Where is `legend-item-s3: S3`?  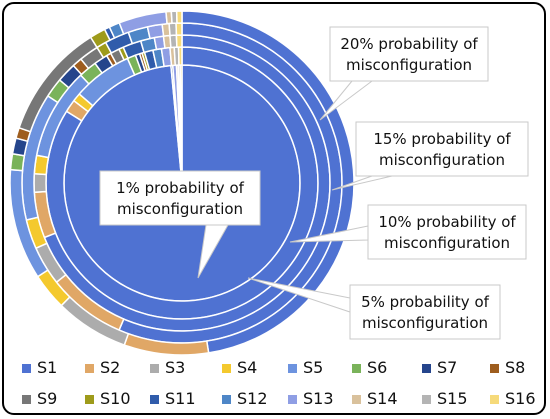 legend-item-s3: S3 is located at coordinates (167, 367).